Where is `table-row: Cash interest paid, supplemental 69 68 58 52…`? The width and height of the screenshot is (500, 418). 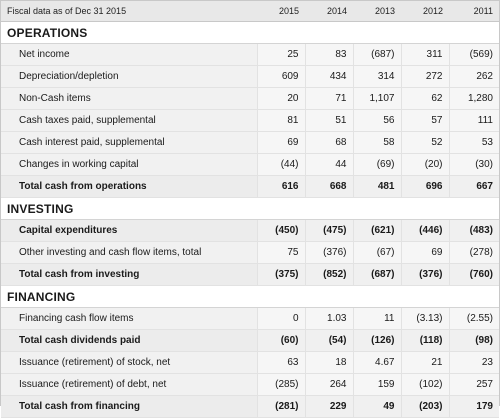 table-row: Cash interest paid, supplemental 69 68 58 52… is located at coordinates (250, 142).